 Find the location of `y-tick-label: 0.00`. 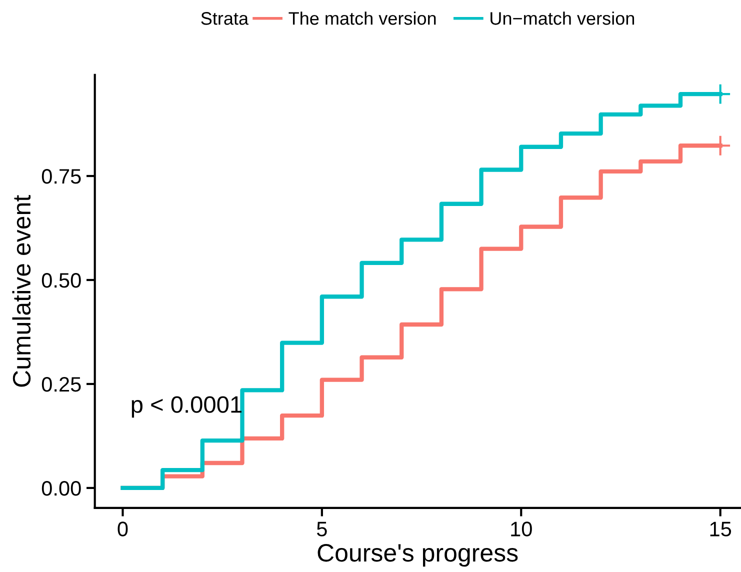

y-tick-label: 0.00 is located at coordinates (61, 488).